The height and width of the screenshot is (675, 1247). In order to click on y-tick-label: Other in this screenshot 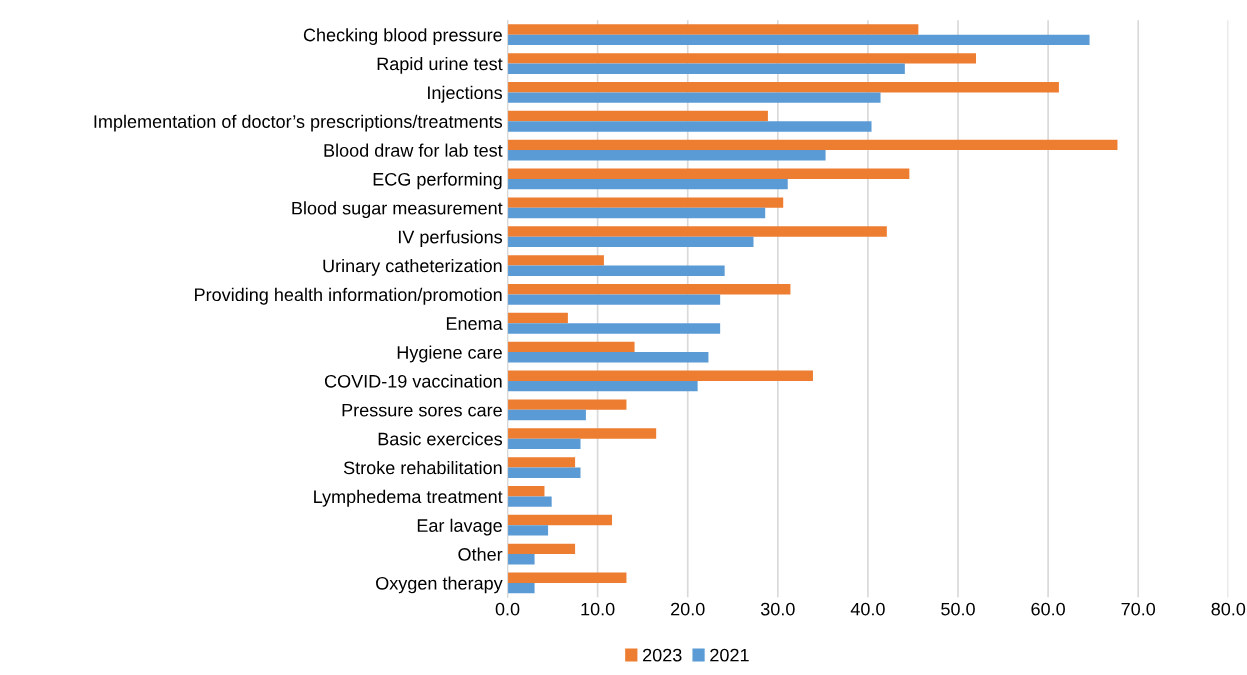, I will do `click(480, 554)`.